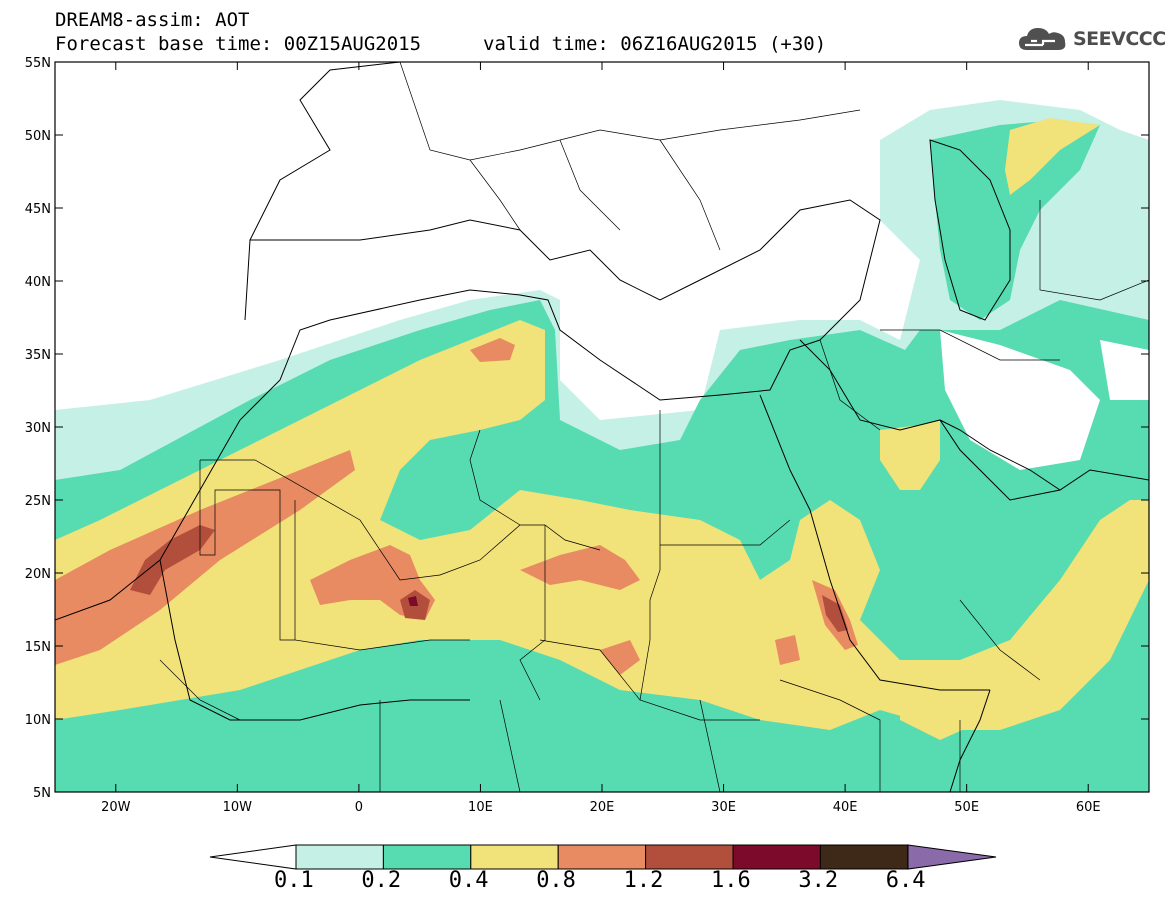 The height and width of the screenshot is (905, 1165). Describe the element at coordinates (845, 807) in the screenshot. I see `lon-tick-label: 40E` at that location.